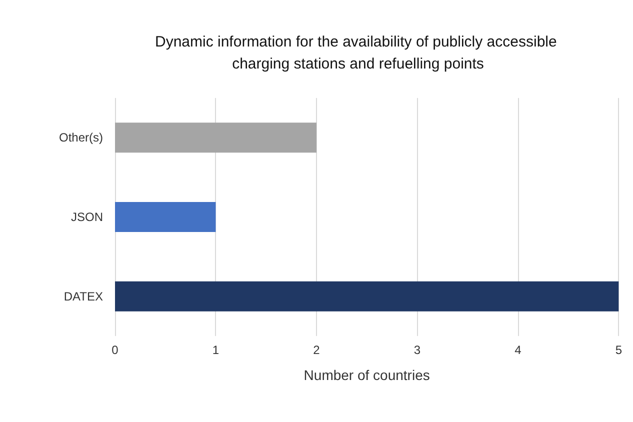  What do you see at coordinates (518, 350) in the screenshot?
I see `x-tick-label: 4` at bounding box center [518, 350].